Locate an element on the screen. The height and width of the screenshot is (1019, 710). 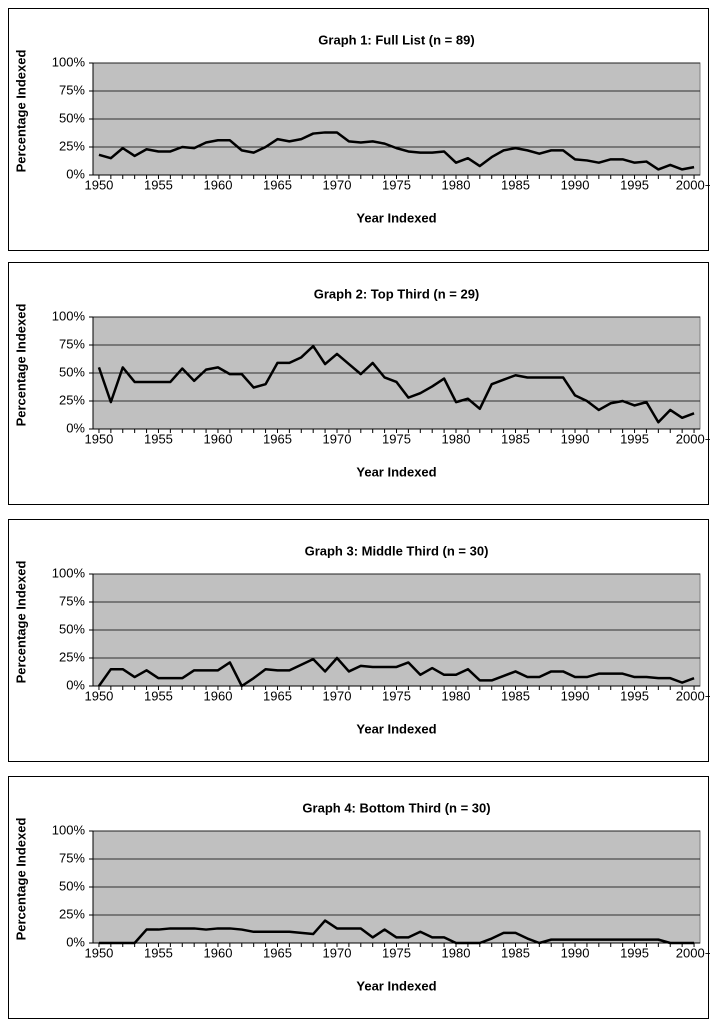
chart-title: Graph 2: Top Third (n = 29) is located at coordinates (397, 293).